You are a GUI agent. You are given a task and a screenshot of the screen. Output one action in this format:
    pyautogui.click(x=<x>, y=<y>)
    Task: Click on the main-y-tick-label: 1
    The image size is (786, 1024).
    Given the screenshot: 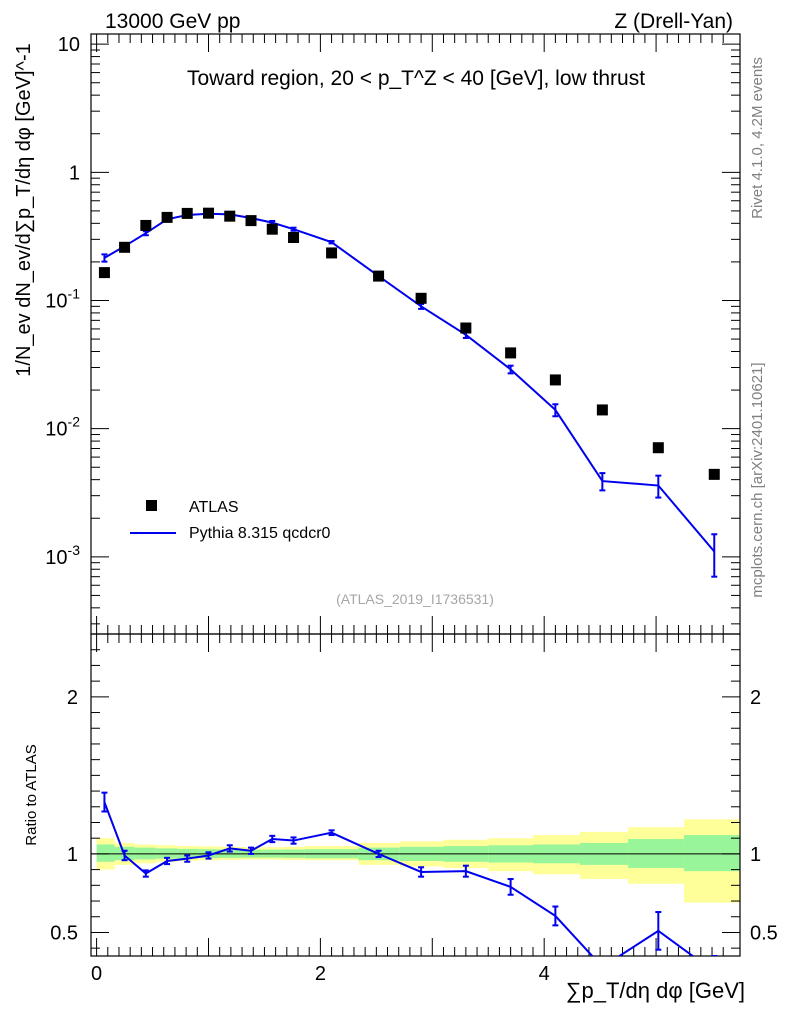 What is the action you would take?
    pyautogui.click(x=74, y=173)
    